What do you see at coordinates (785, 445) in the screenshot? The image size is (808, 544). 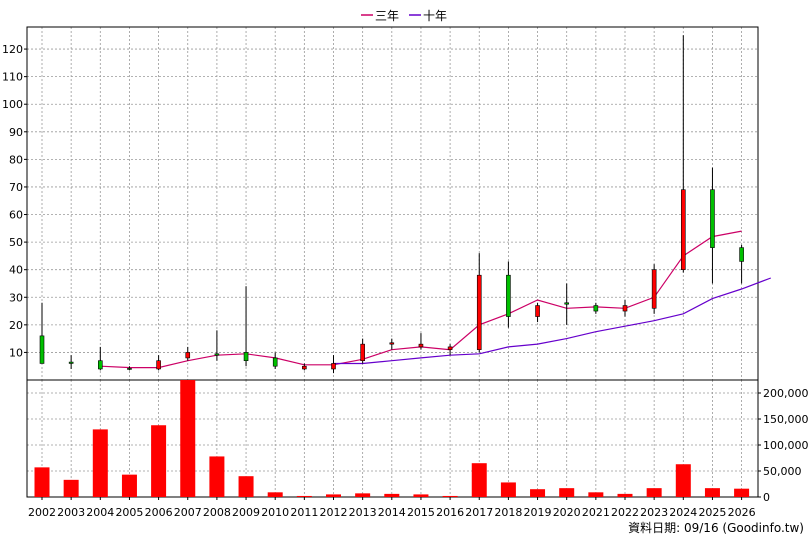 I see `volume-tick-label: 100,000` at bounding box center [785, 445].